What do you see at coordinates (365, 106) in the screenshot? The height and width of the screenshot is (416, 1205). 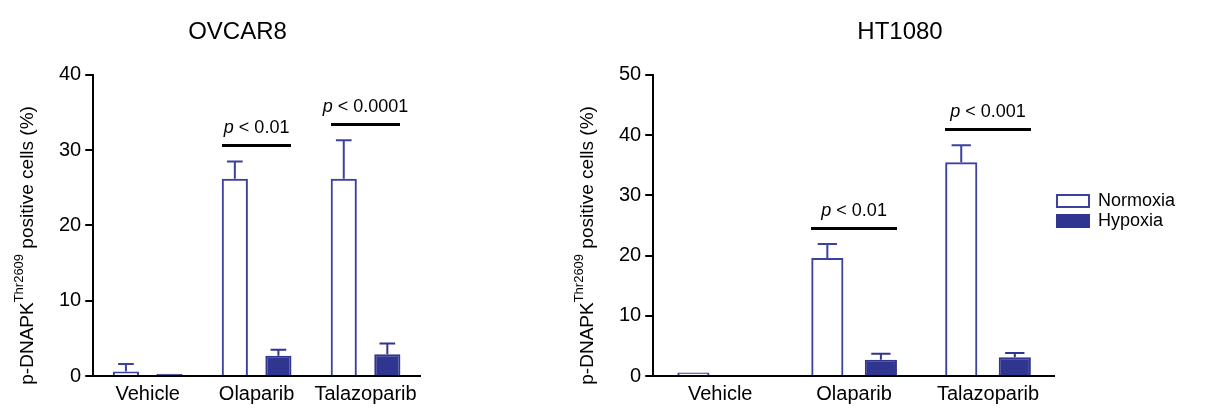 I see `annotation: p < 0.0001` at bounding box center [365, 106].